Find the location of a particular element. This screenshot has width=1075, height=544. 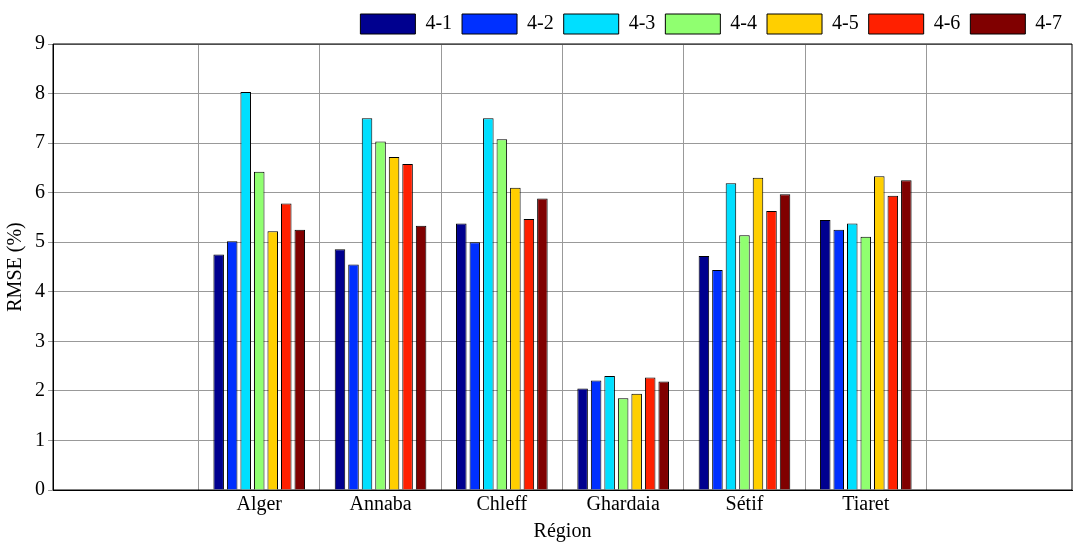

legend-label: 4-5 is located at coordinates (845, 22).